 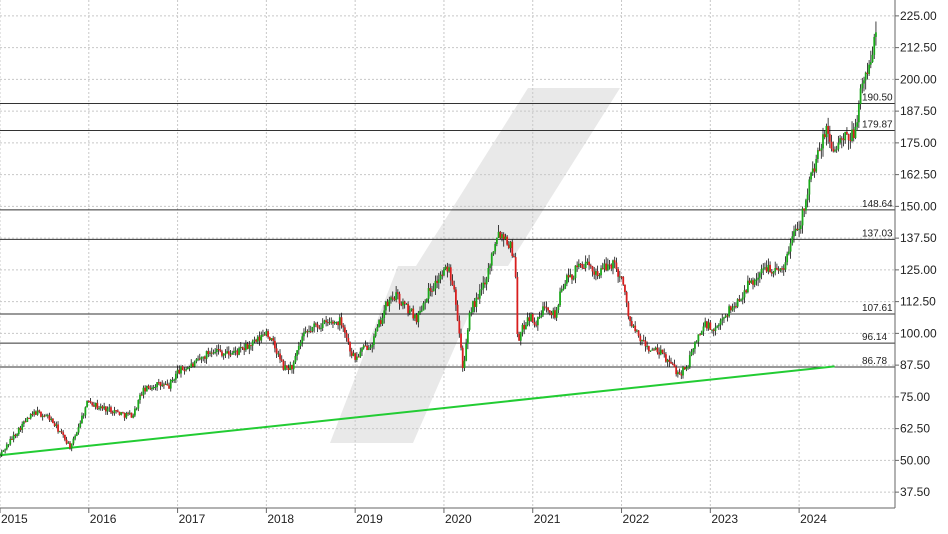 What do you see at coordinates (915, 397) in the screenshot?
I see `y-tick-label: 75.00` at bounding box center [915, 397].